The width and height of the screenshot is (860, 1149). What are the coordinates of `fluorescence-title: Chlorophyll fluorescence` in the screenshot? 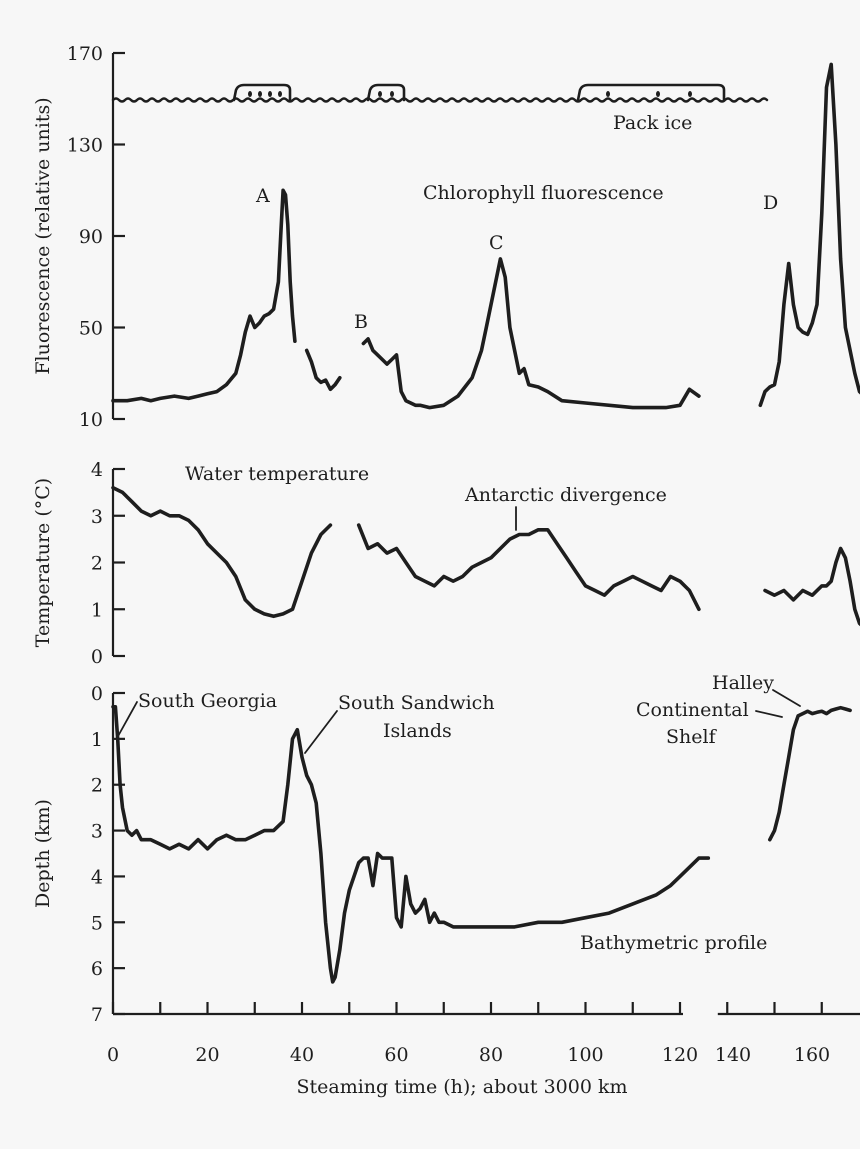 It's located at (543, 193).